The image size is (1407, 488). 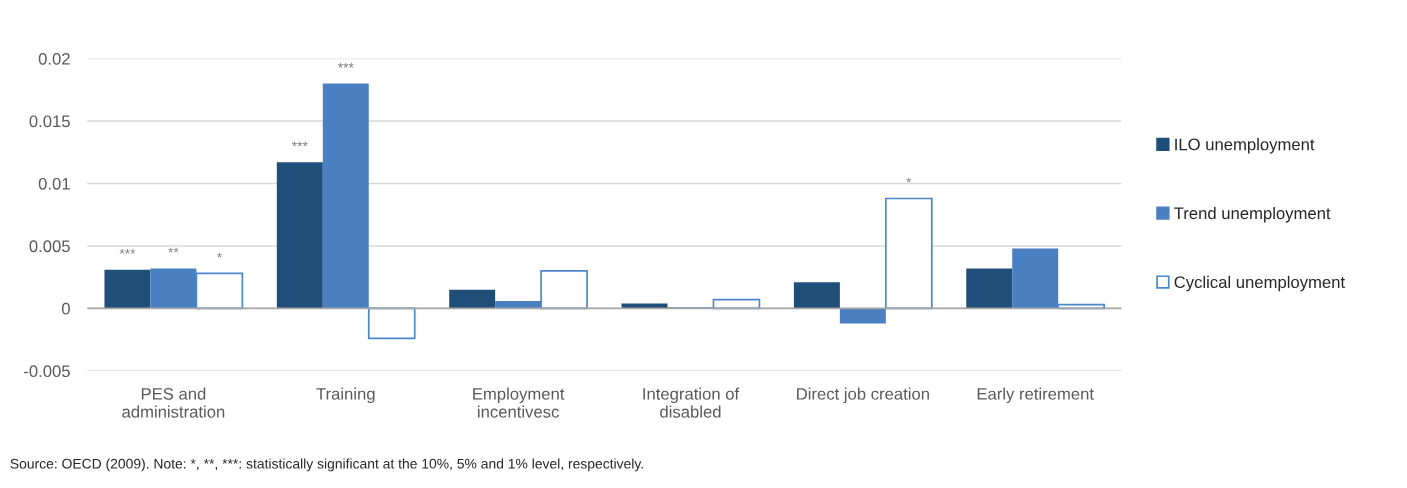 I want to click on source-note: Source: OECD (2009). Note: *, **, ***: statistically significant at the 10%, 5% and 1% level, respectively., so click(x=326, y=465).